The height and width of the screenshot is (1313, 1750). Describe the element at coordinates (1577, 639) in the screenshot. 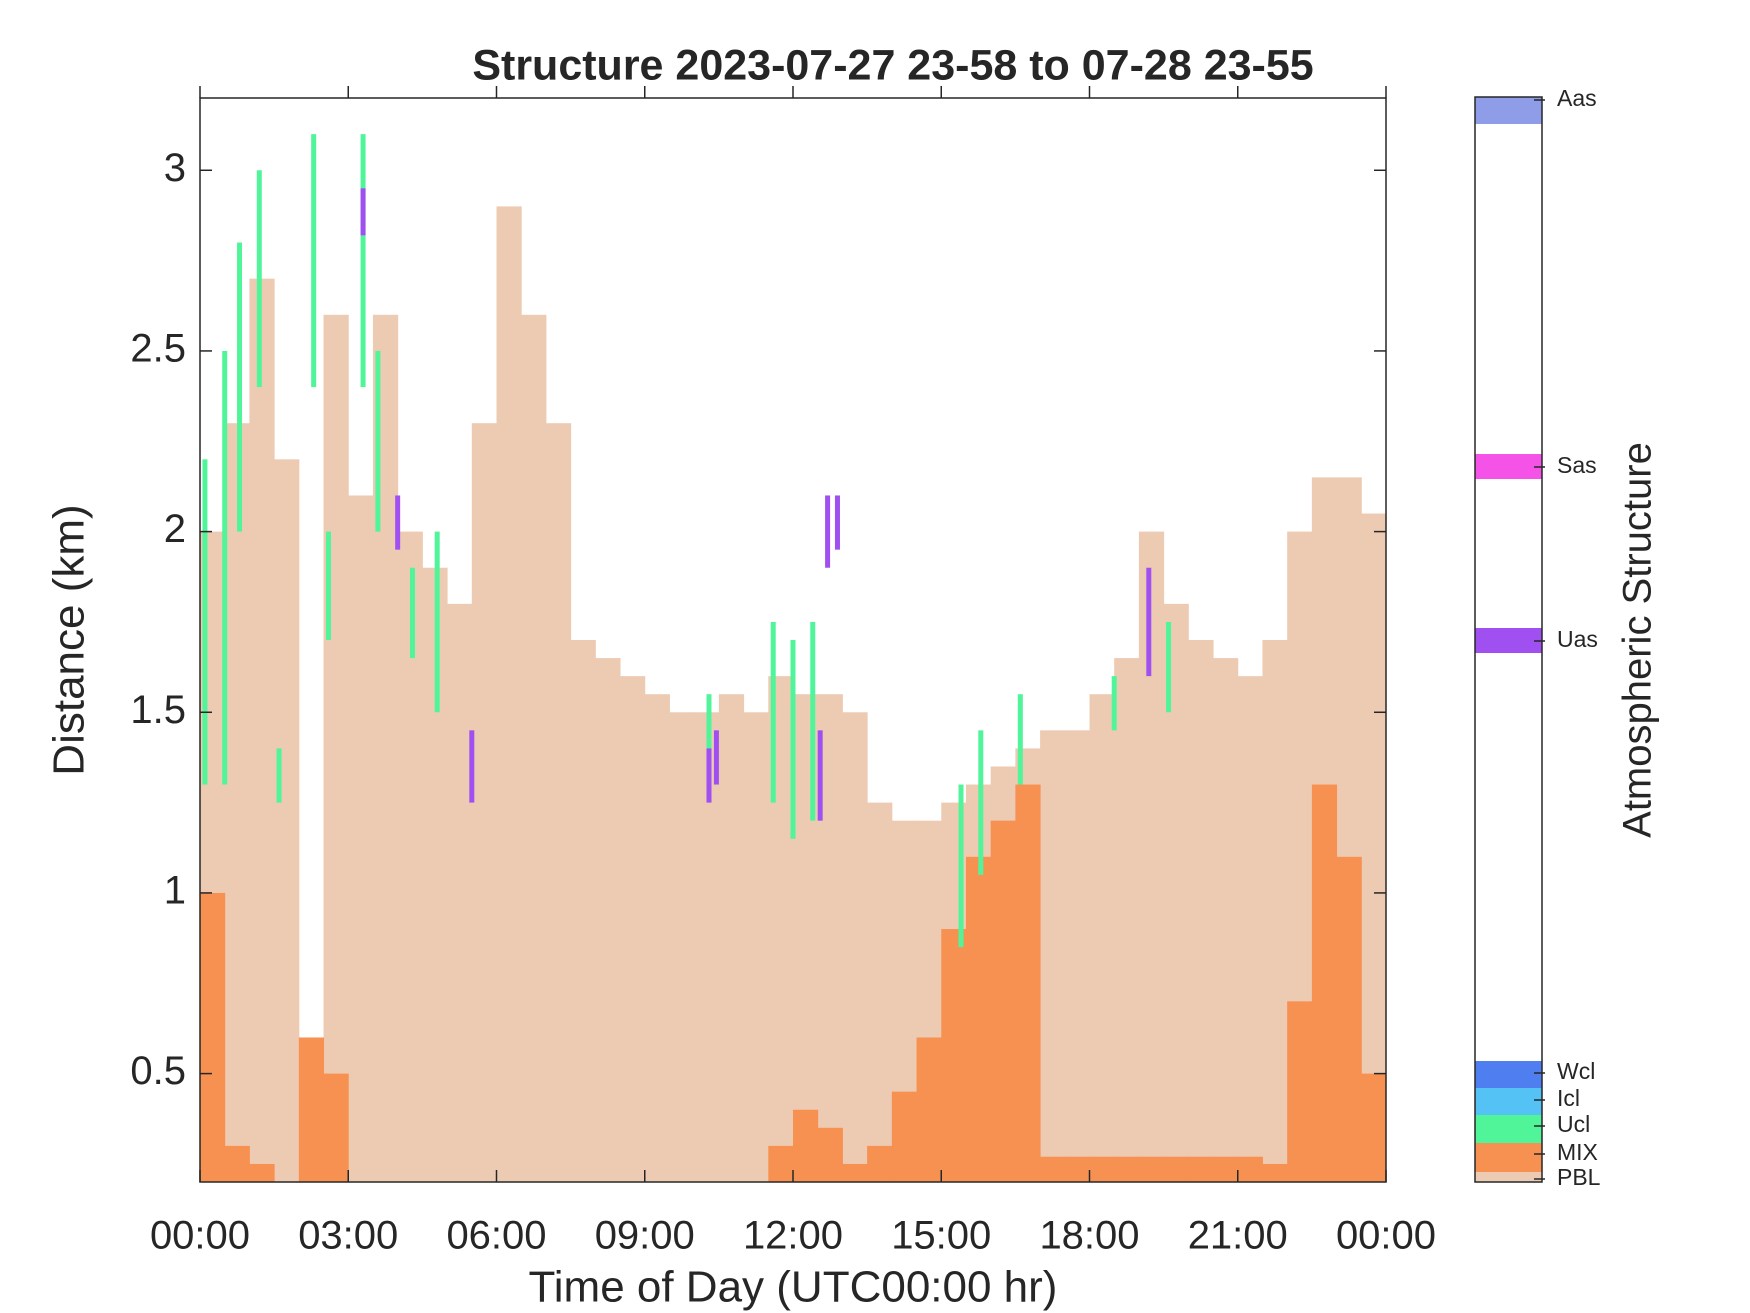

I see `colorbar-label: Uas` at that location.